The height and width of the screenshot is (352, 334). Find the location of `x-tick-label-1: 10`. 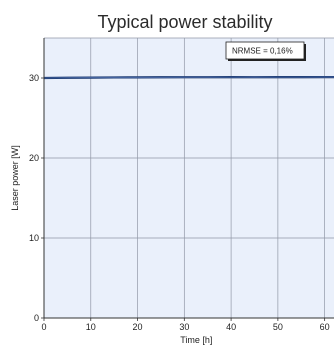

x-tick-label-1: 10 is located at coordinates (91, 327).